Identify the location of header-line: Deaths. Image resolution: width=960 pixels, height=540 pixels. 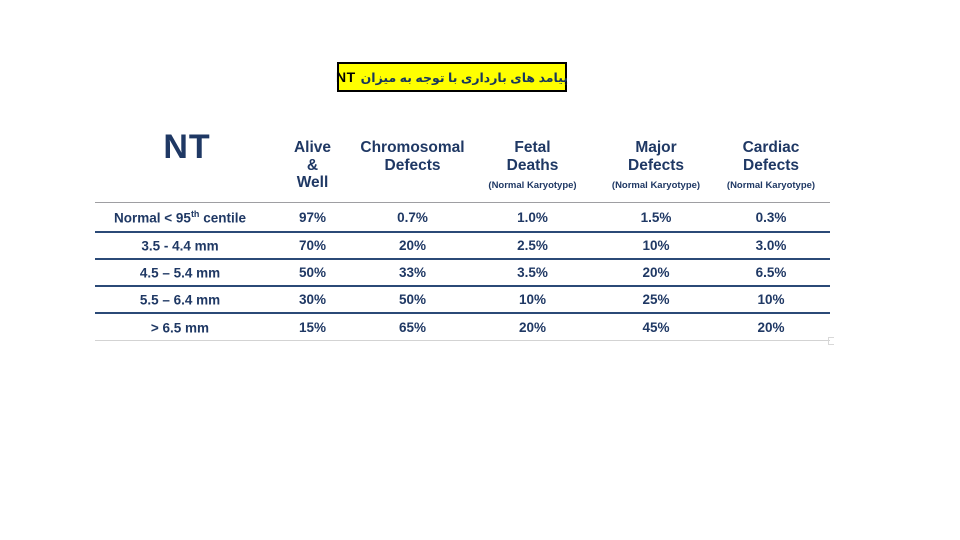
(532, 165).